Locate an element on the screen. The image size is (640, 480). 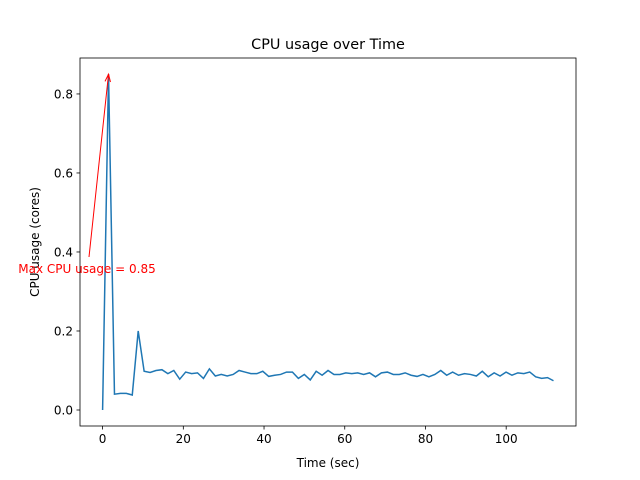
chart-title: CPU usage over Time is located at coordinates (328, 45).